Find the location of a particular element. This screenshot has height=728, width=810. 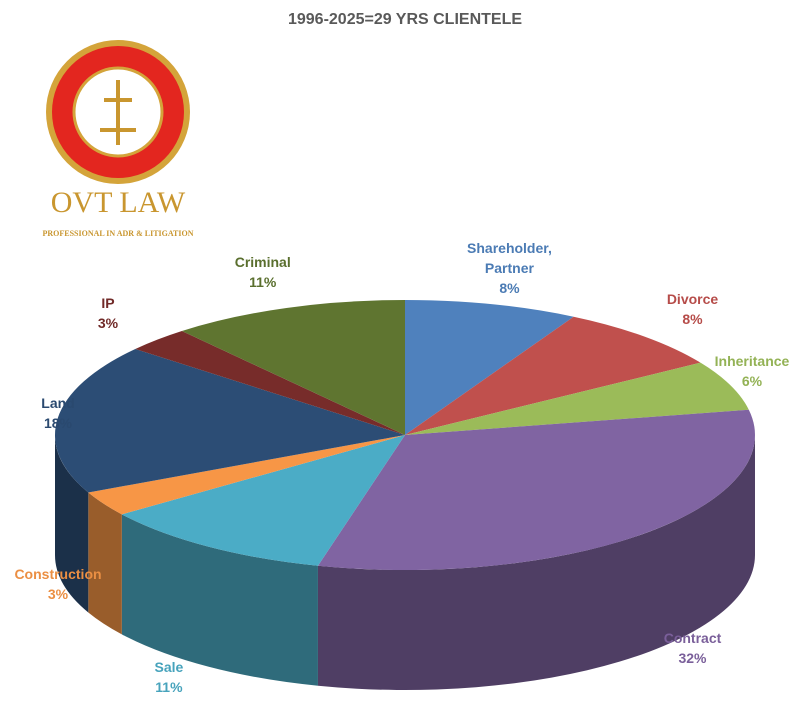

logo-name: OVT LAW is located at coordinates (118, 202).